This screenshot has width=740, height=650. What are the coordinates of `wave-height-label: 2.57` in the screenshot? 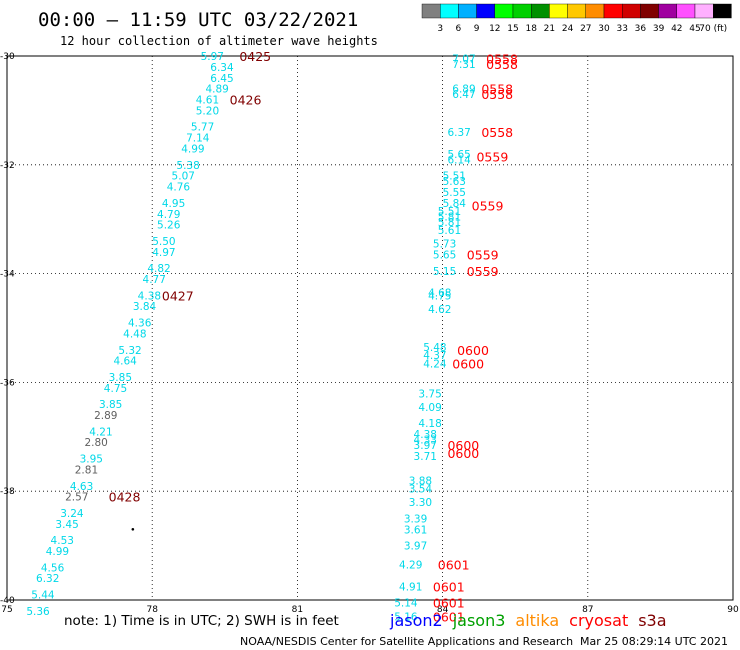 It's located at (76, 498).